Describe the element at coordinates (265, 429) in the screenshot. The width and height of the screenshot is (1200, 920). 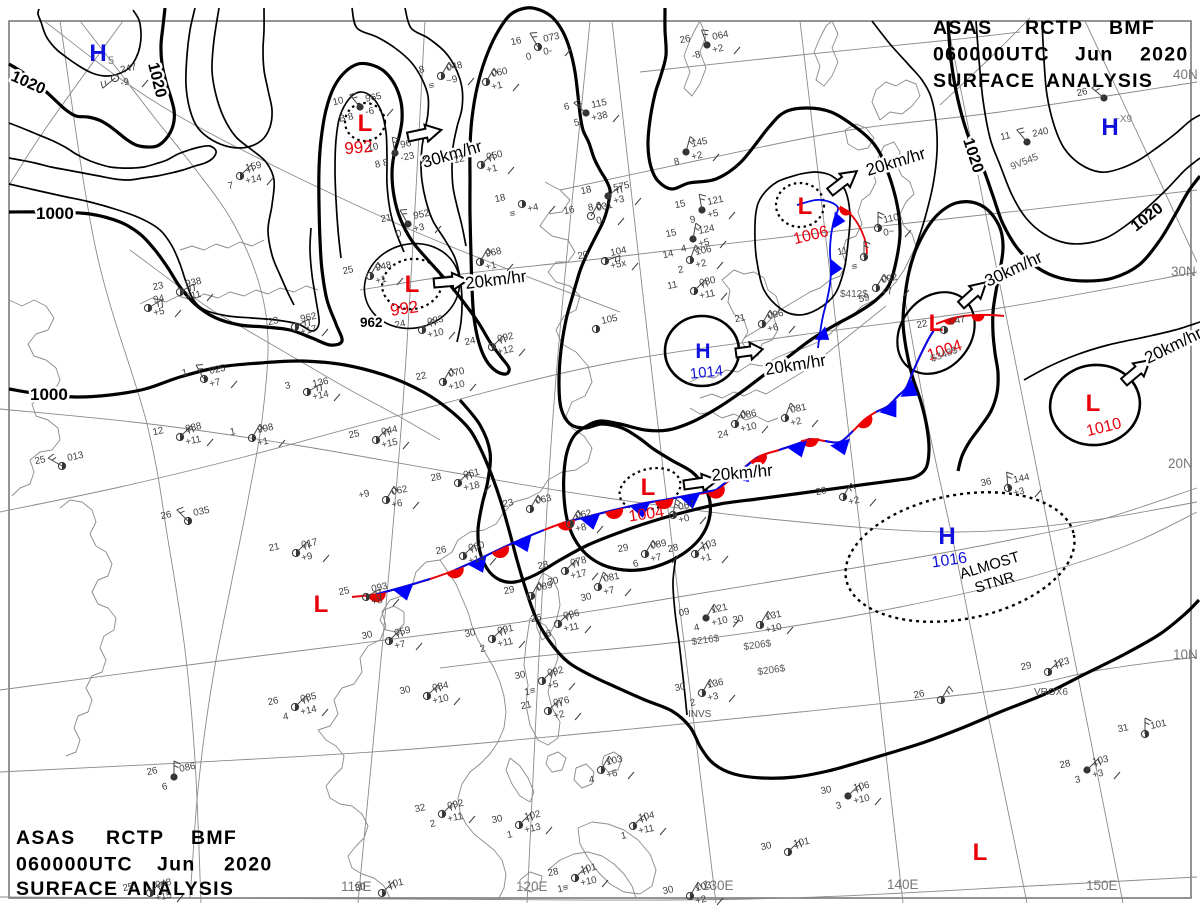
I see `svg-text: 998` at that location.